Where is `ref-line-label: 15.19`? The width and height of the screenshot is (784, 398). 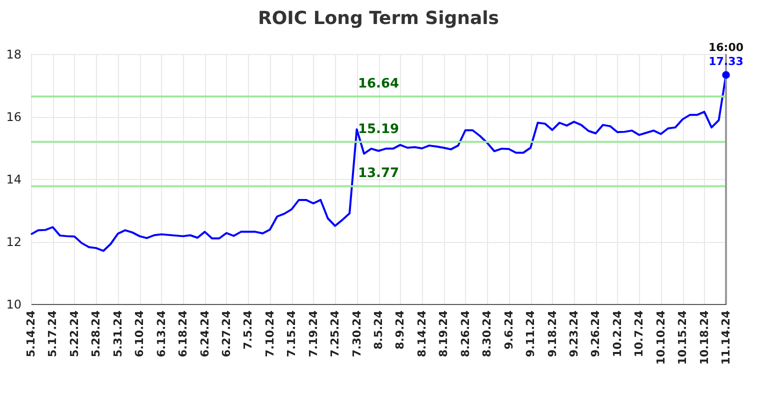
ref-line-label: 15.19 is located at coordinates (379, 129).